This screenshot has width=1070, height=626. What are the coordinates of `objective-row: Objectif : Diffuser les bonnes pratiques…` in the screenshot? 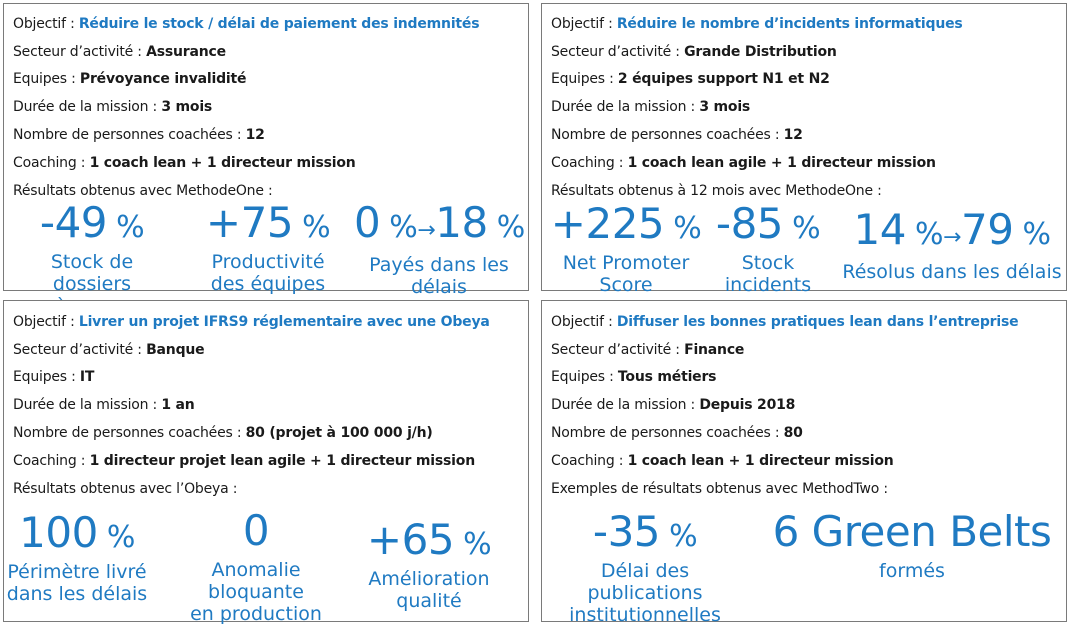 It's located at (785, 322).